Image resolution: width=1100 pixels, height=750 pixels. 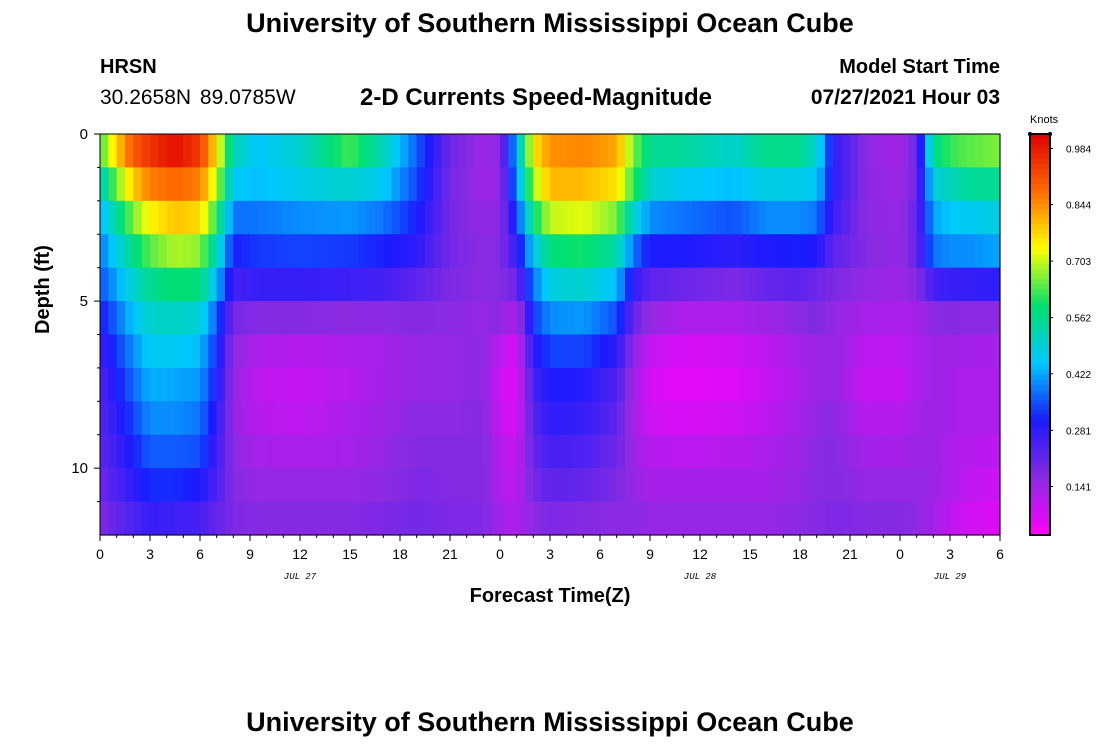 I want to click on x-tick-label: 21, so click(x=450, y=554).